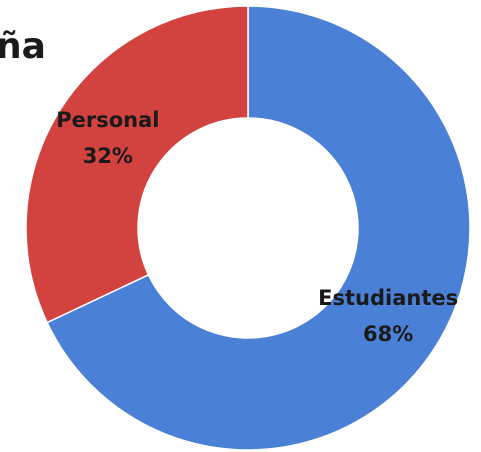 The width and height of the screenshot is (481, 452). Describe the element at coordinates (388, 334) in the screenshot. I see `slice-value-label: 68%` at that location.